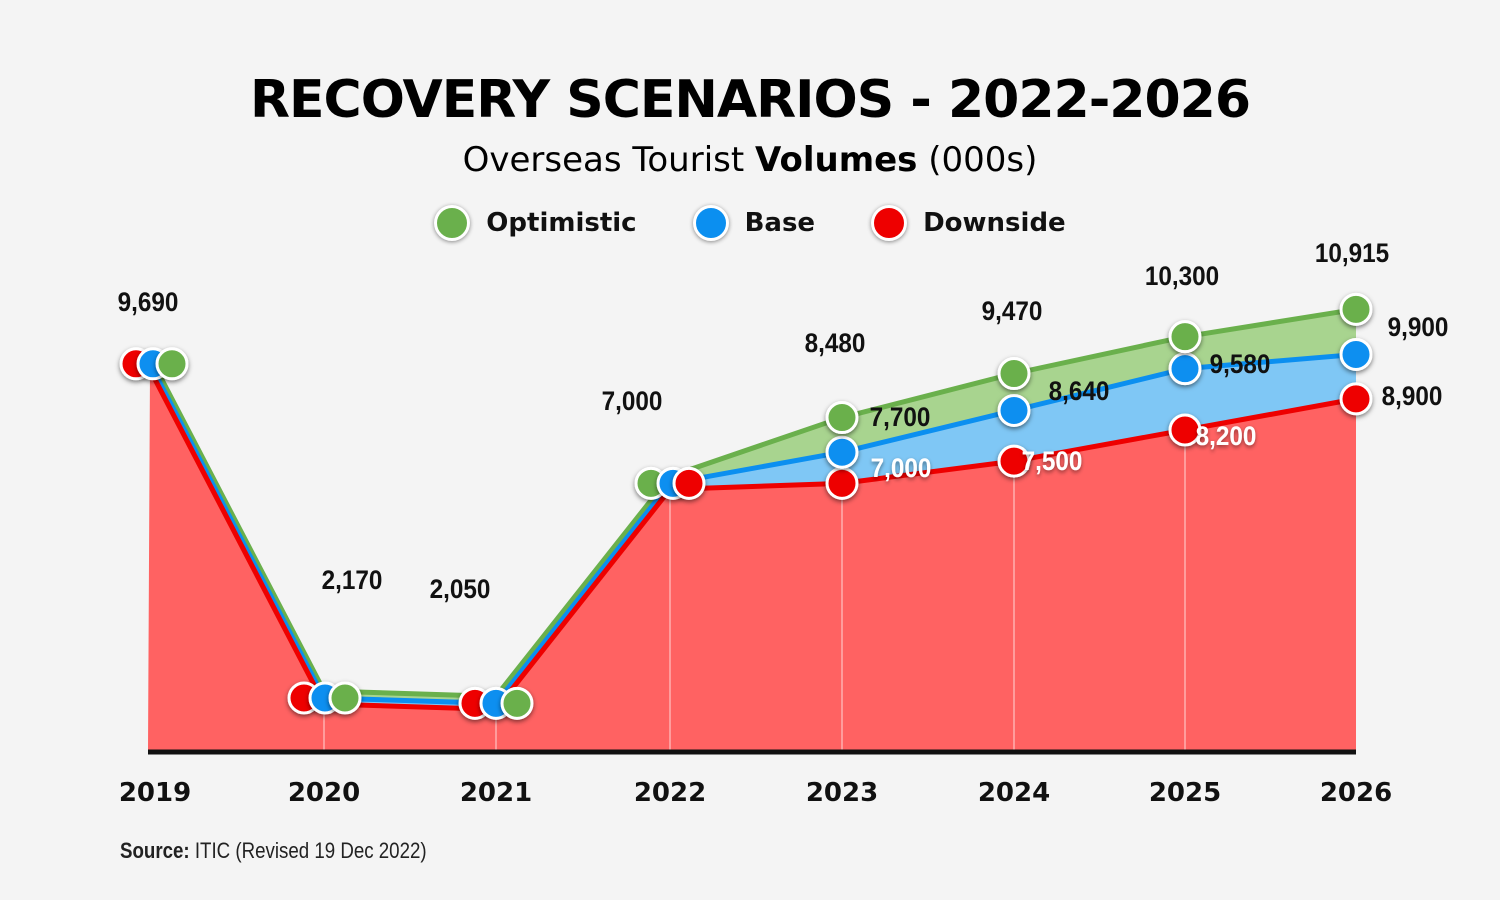 This screenshot has height=900, width=1500. I want to click on source-label: Source:, so click(155, 850).